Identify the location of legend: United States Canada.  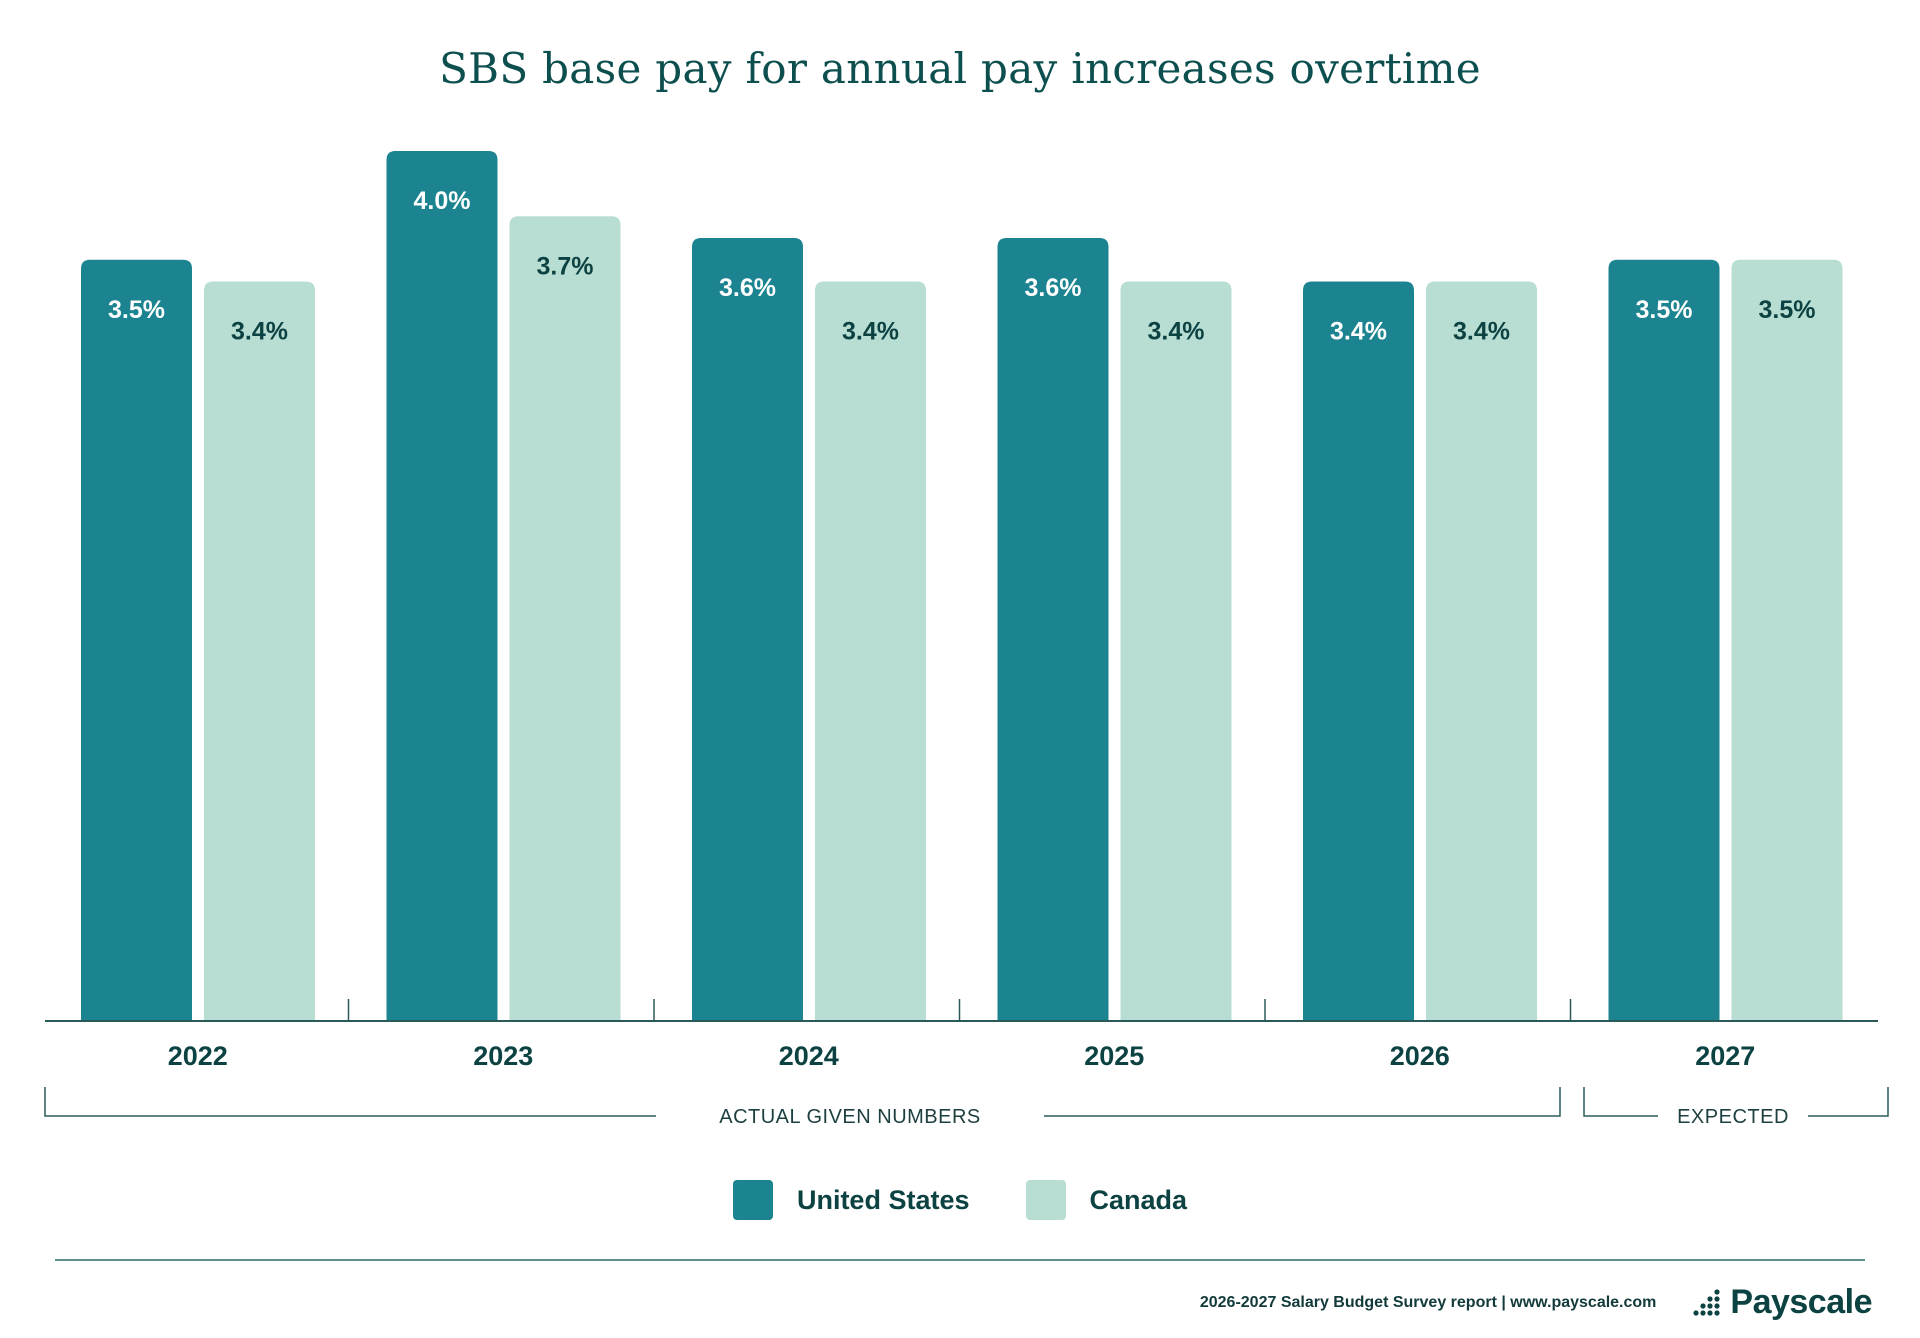
(960, 1200).